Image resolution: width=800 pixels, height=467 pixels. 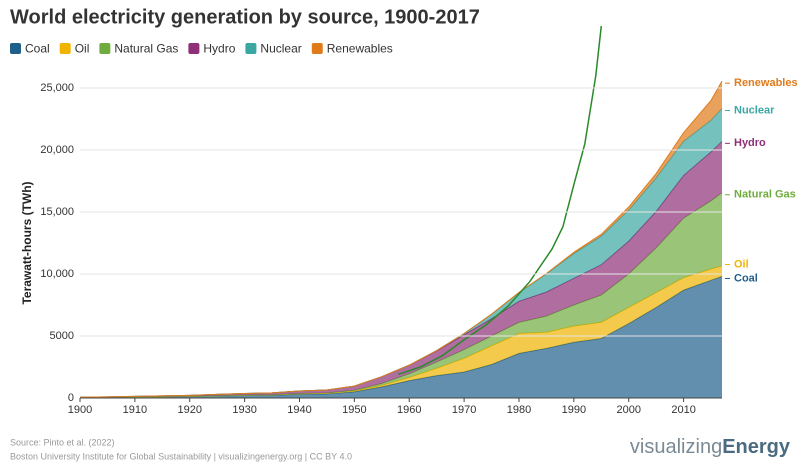 What do you see at coordinates (244, 410) in the screenshot?
I see `x-tick-label: 1930` at bounding box center [244, 410].